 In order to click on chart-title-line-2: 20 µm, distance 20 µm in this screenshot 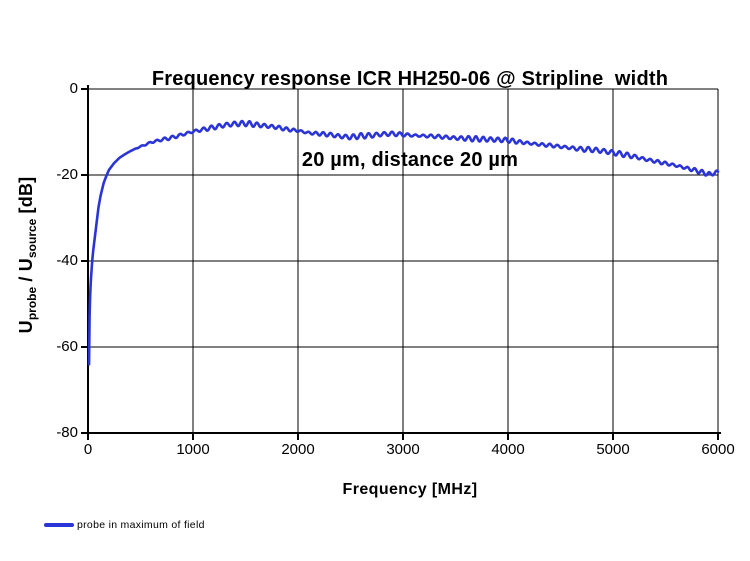, I will do `click(410, 160)`.